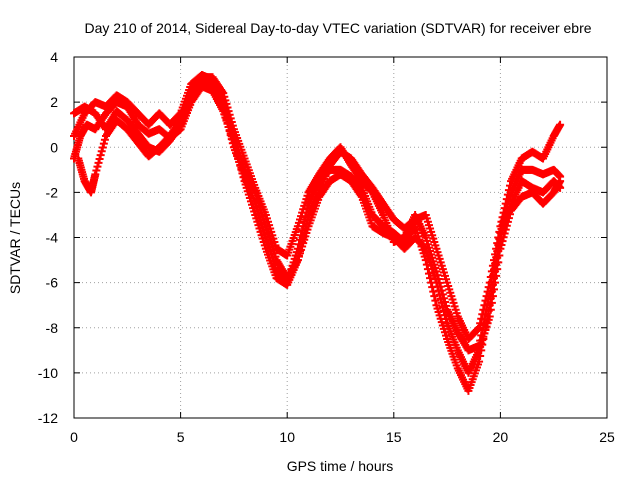  What do you see at coordinates (287, 437) in the screenshot?
I see `x-tick-label: 10` at bounding box center [287, 437].